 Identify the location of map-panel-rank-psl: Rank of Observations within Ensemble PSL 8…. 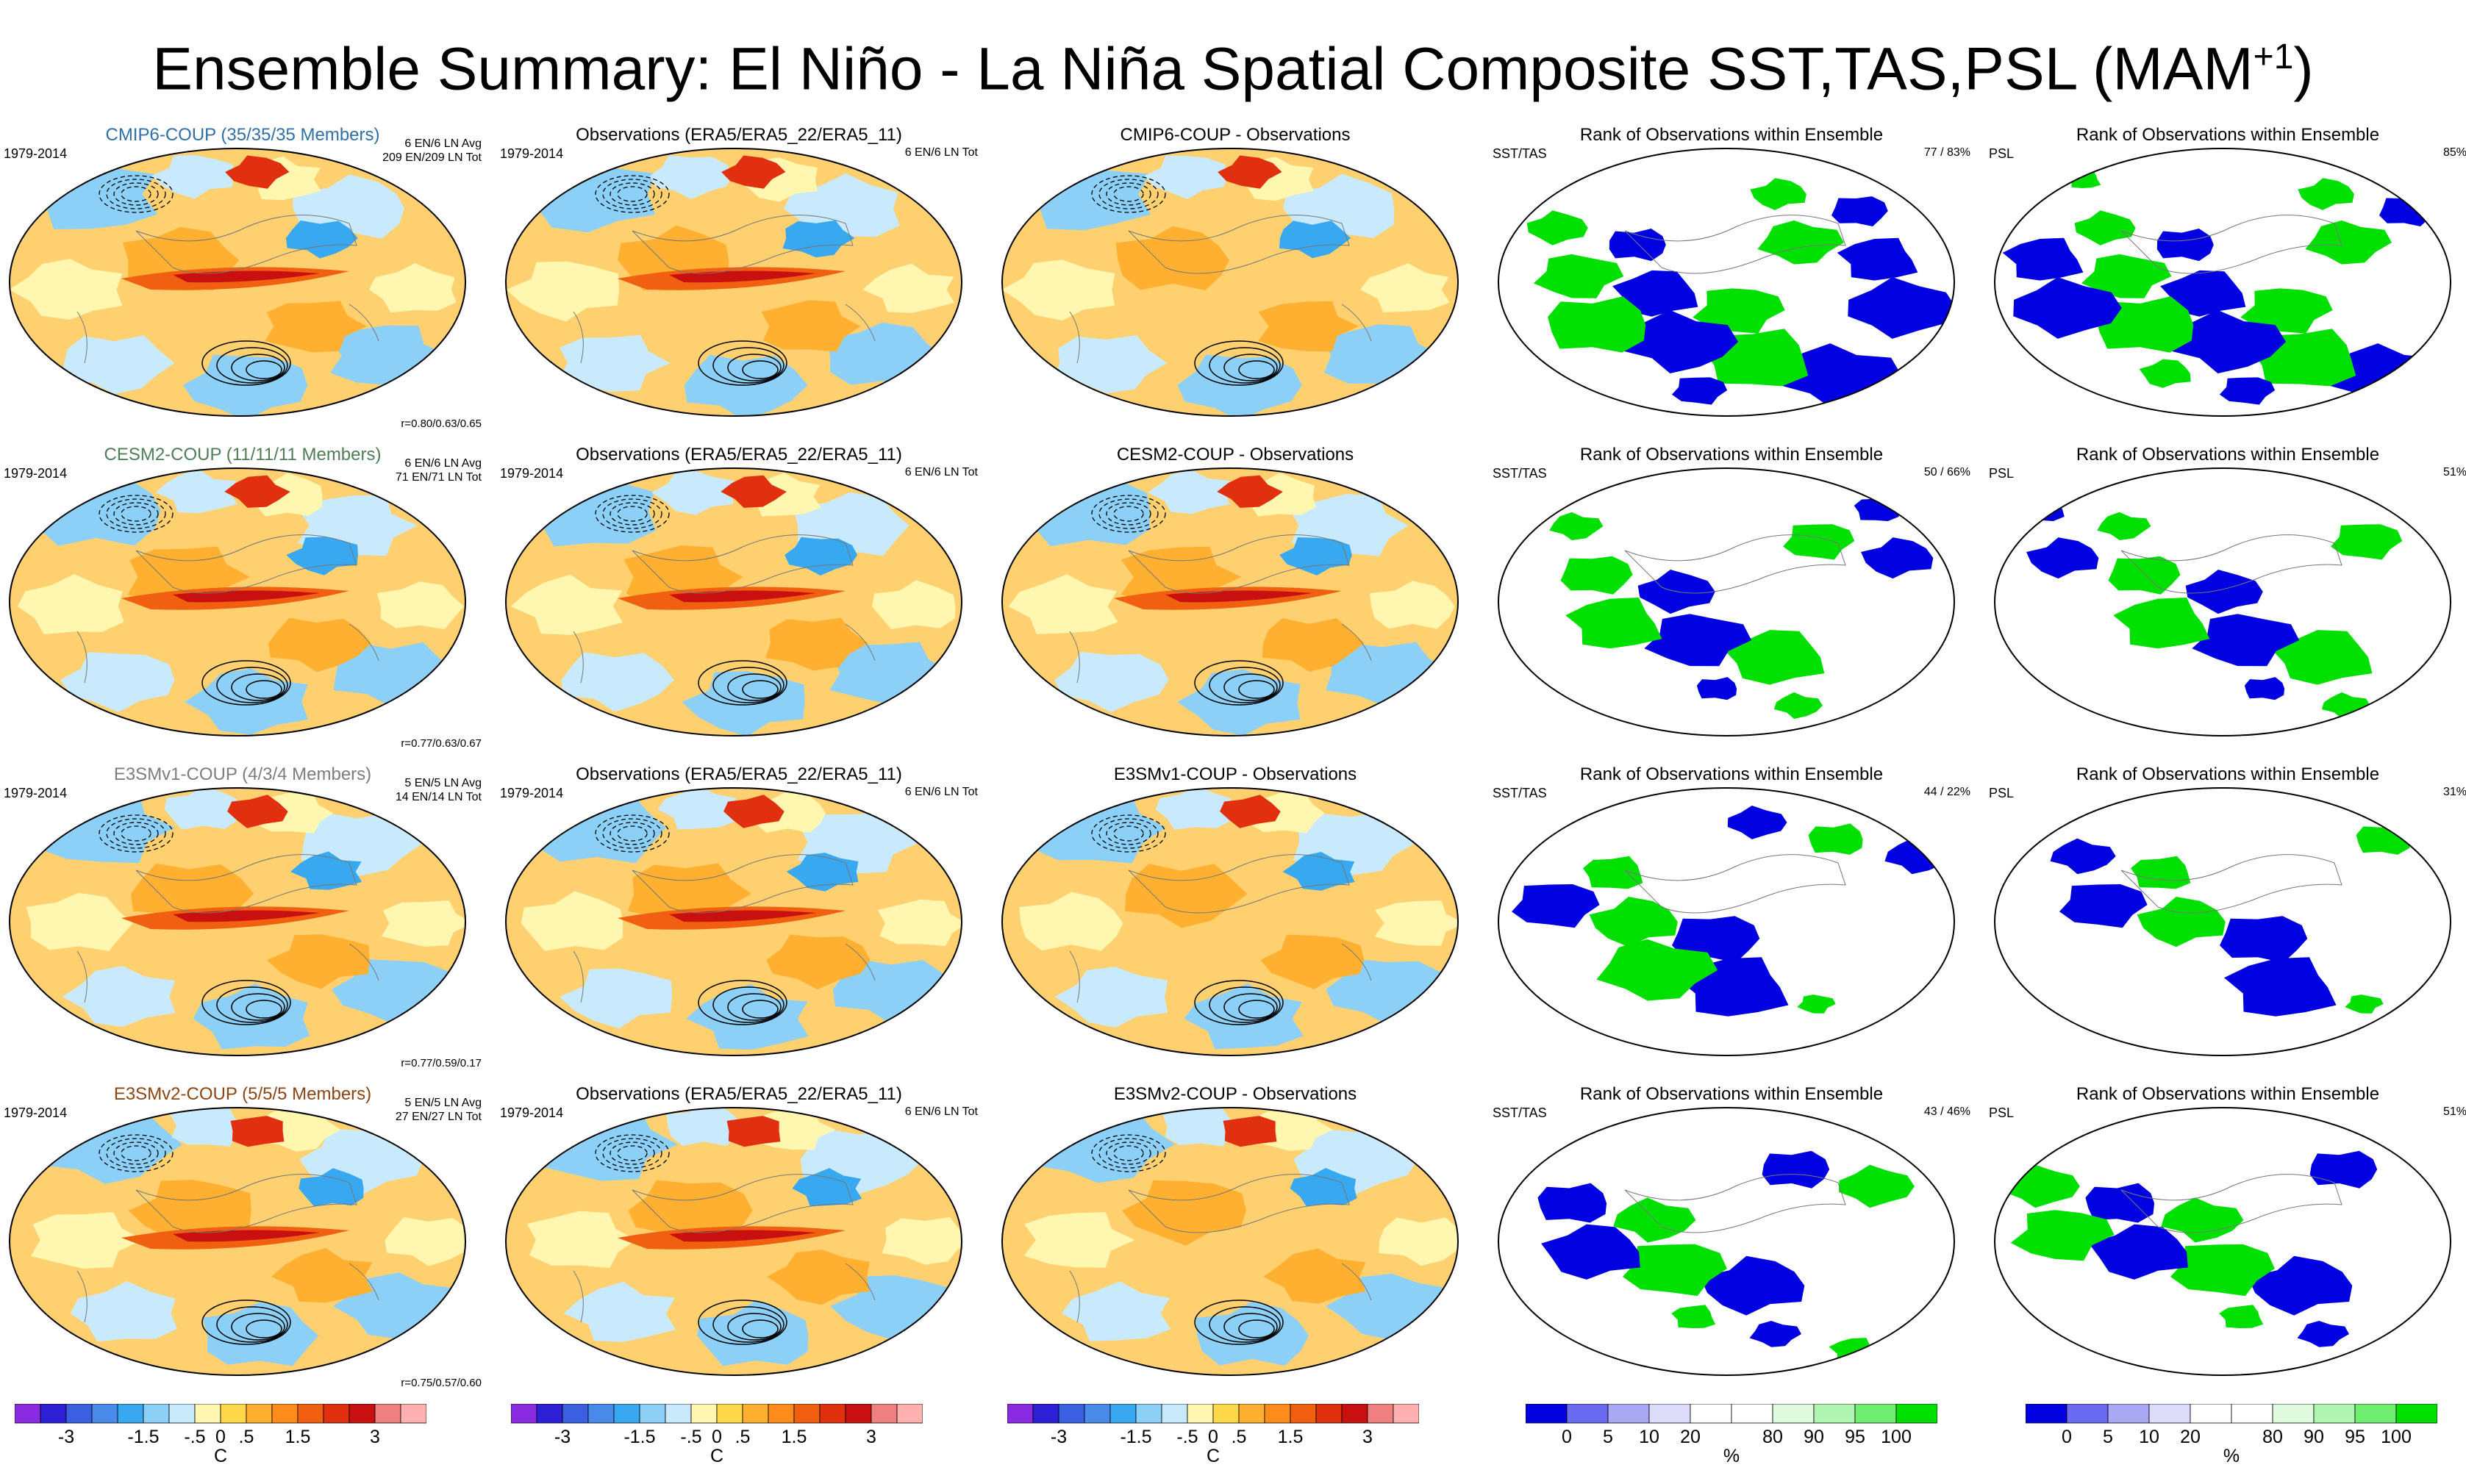
(2227, 279).